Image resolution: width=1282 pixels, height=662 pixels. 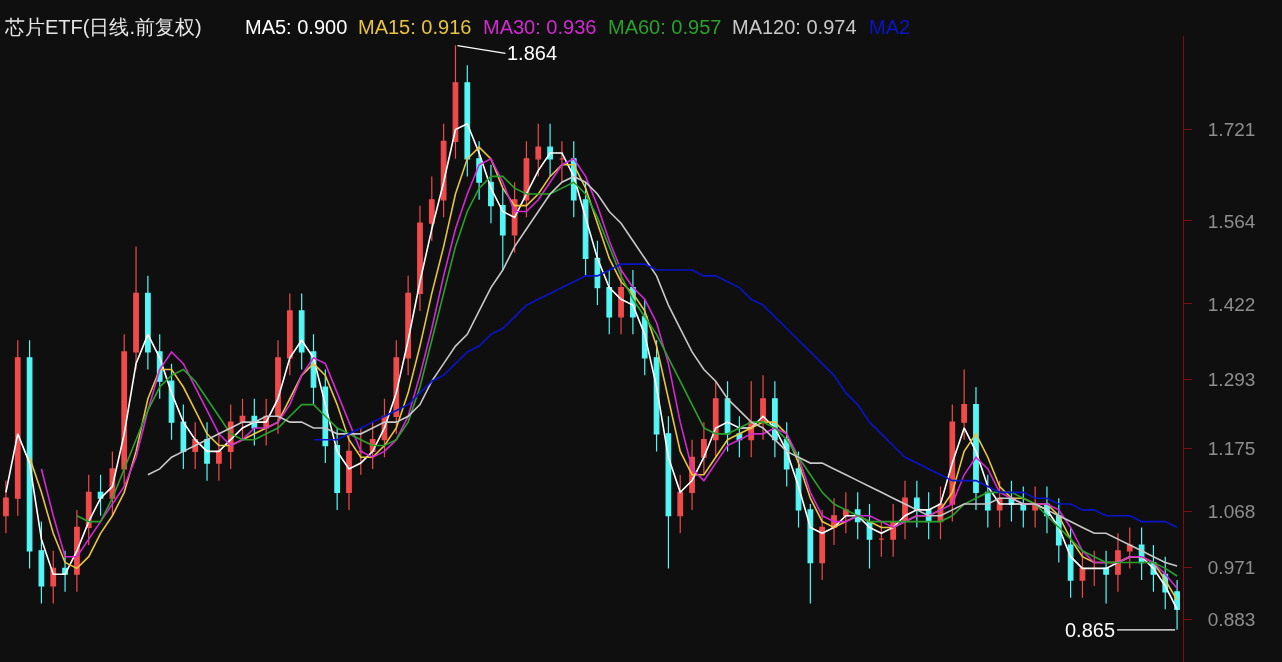 I want to click on y-tick-label: 1.721, so click(x=1231, y=129).